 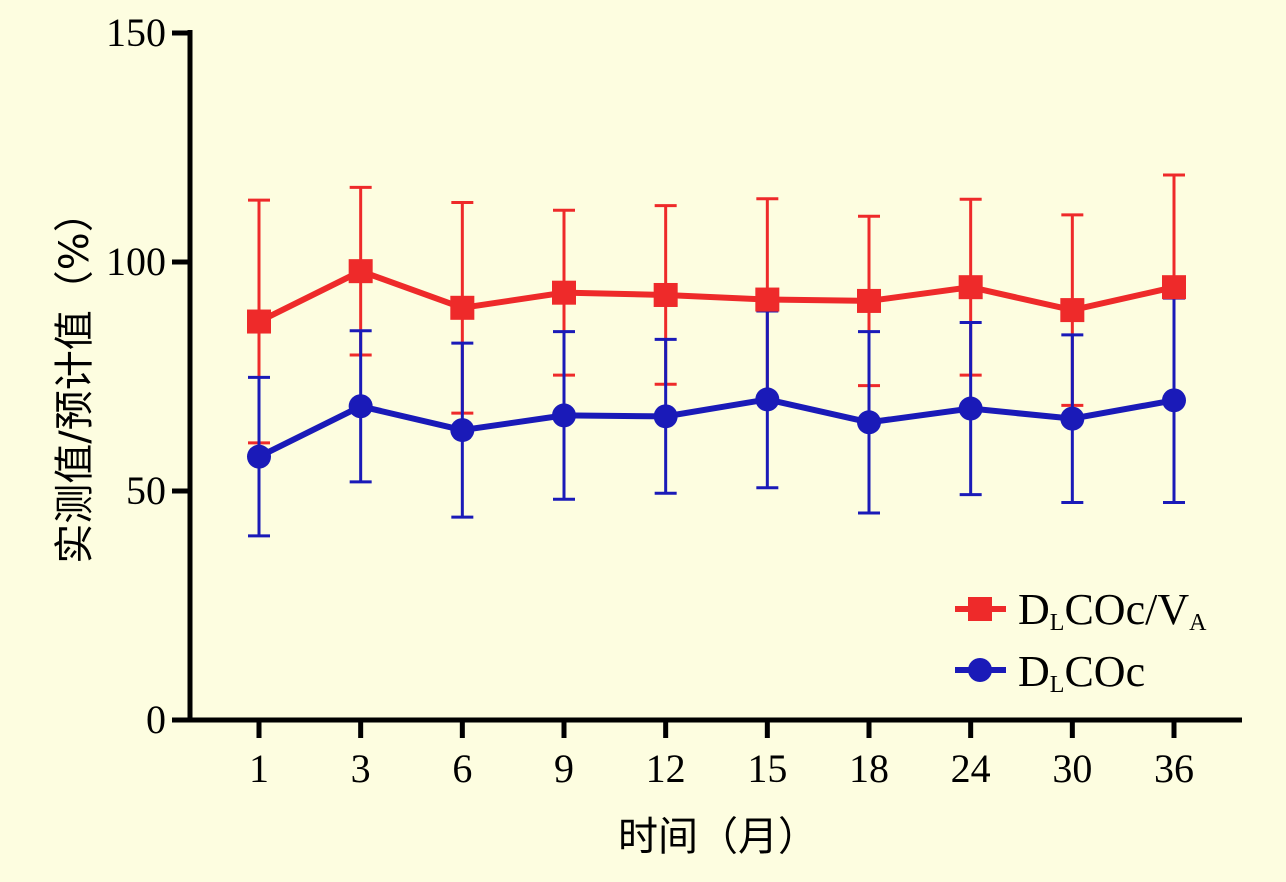 What do you see at coordinates (971, 768) in the screenshot?
I see `x-tick-label: 24` at bounding box center [971, 768].